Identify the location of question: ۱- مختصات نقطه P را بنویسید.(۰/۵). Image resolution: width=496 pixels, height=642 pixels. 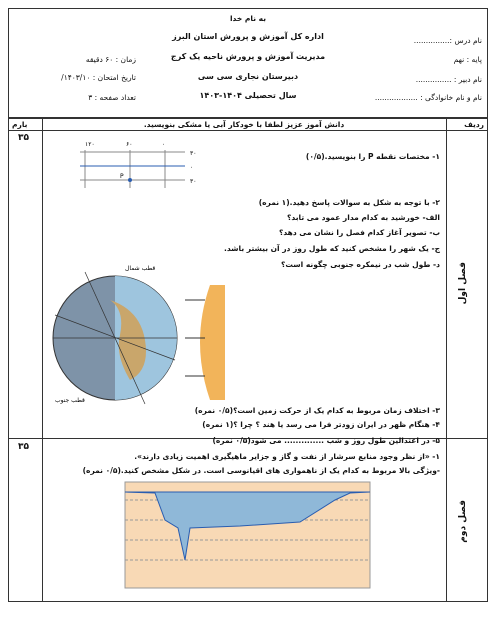
(372, 156).